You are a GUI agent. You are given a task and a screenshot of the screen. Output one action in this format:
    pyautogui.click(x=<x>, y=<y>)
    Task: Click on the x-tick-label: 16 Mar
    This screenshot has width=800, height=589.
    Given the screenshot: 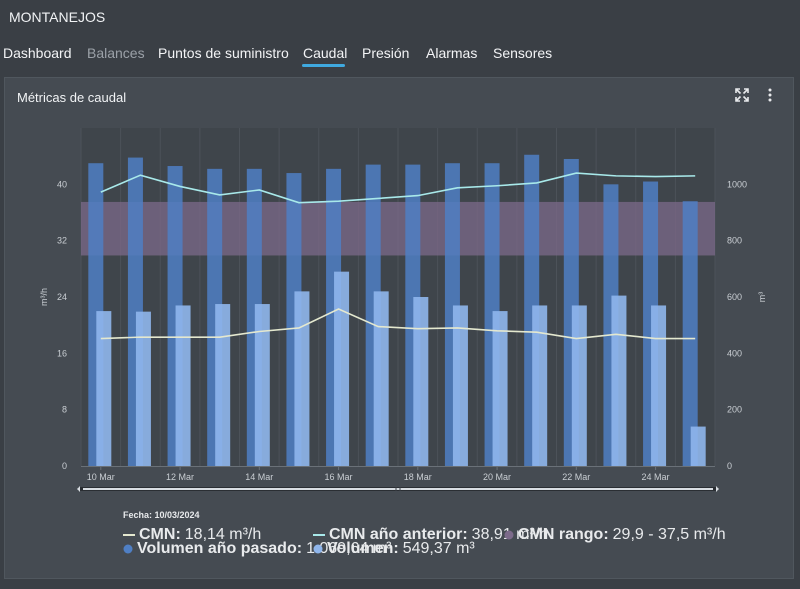 What is the action you would take?
    pyautogui.click(x=339, y=477)
    